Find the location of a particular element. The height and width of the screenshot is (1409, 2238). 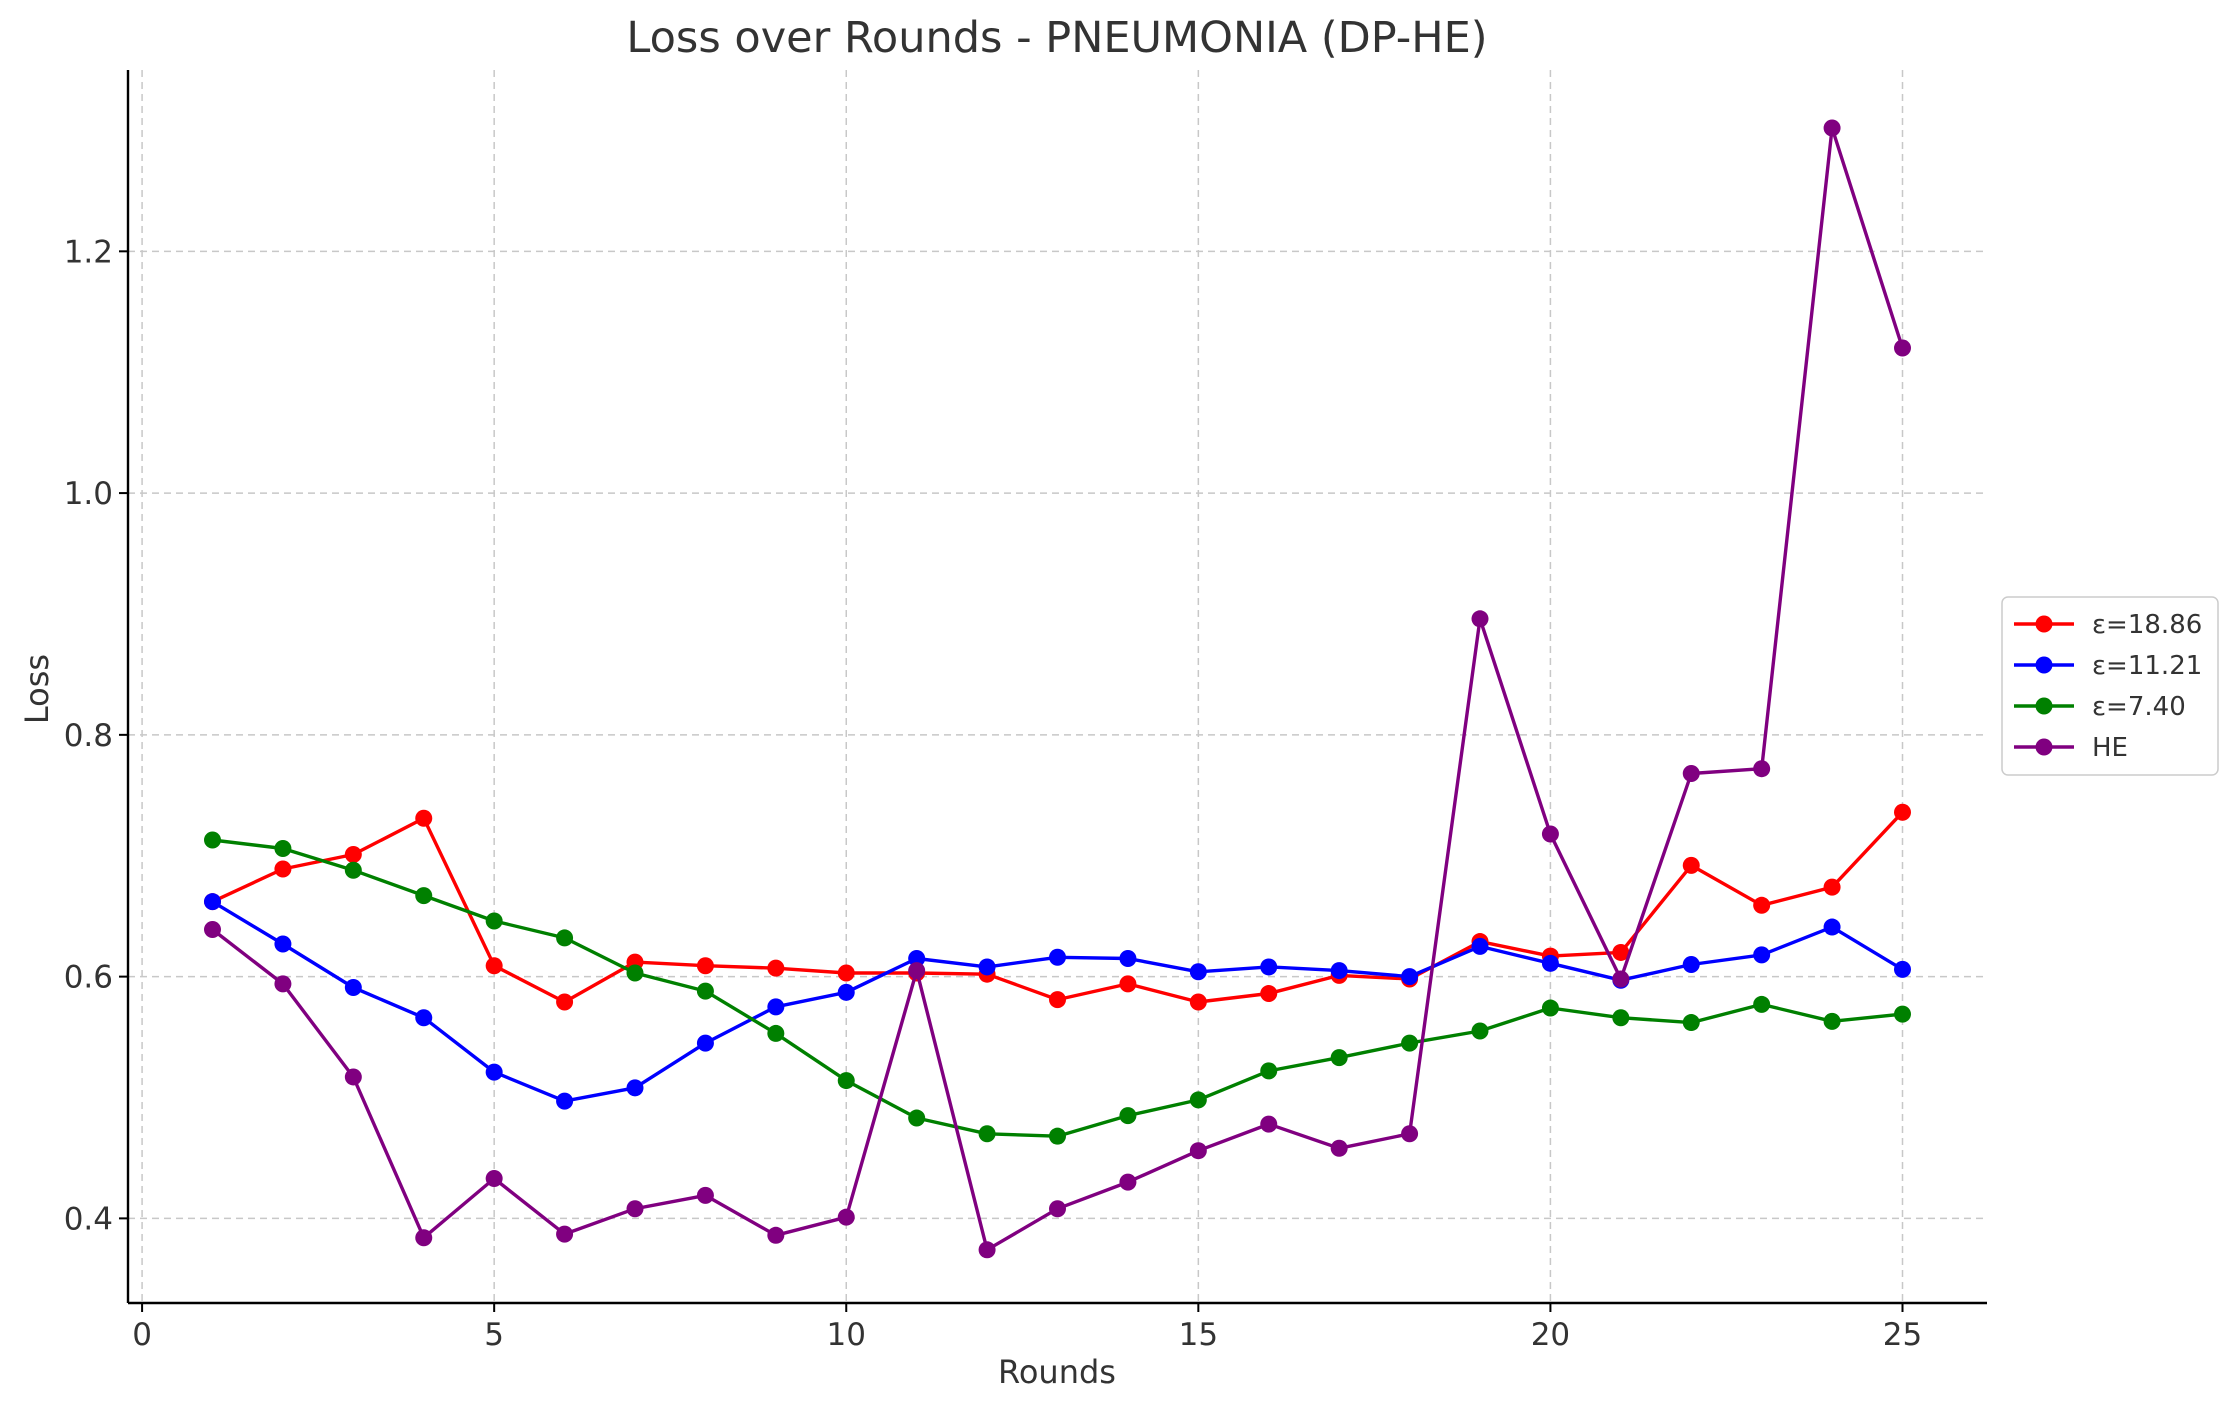

legend-item: HE is located at coordinates (2071, 748).